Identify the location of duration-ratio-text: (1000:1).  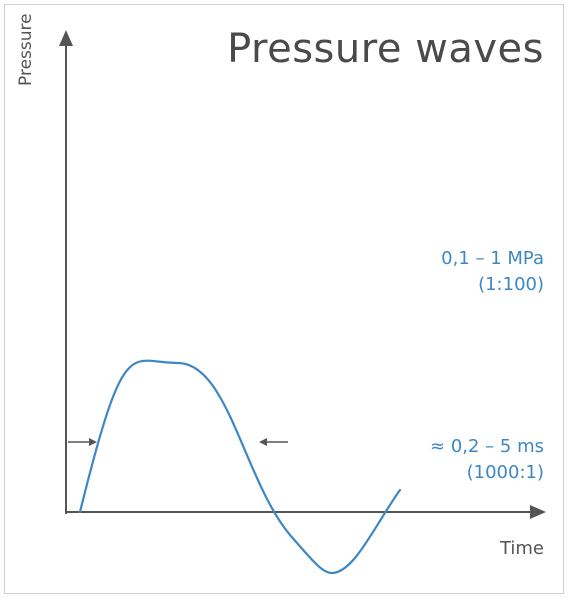
(505, 472).